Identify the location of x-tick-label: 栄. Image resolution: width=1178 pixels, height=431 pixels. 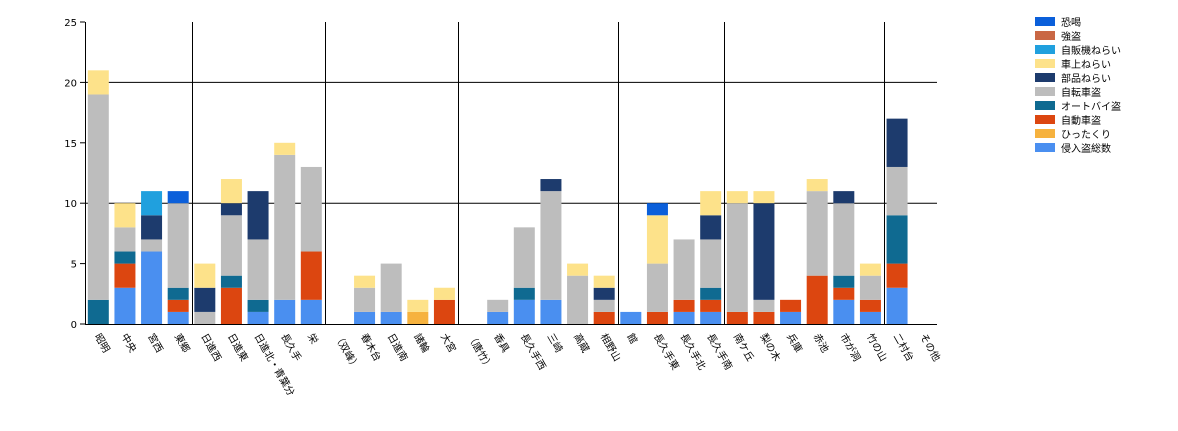
(312, 339).